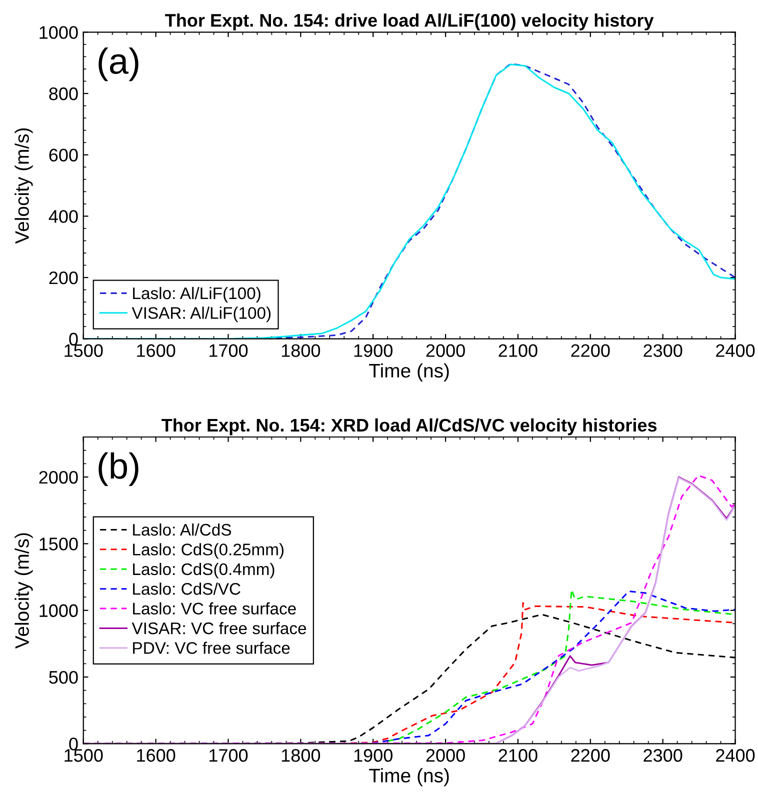 This screenshot has height=804, width=758. I want to click on legend-label: Laslo: Al/LiF(100), so click(196, 294).